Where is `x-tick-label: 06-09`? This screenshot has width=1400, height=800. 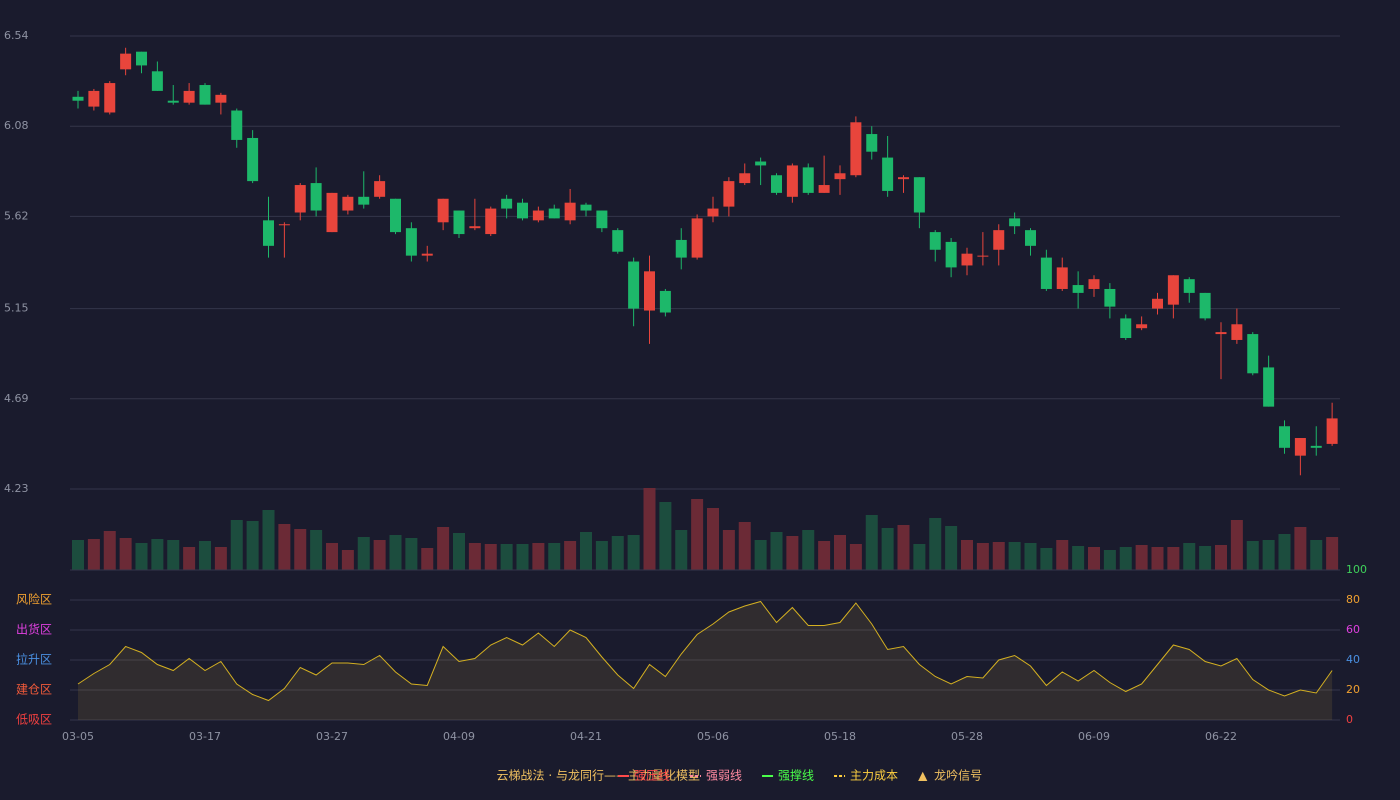 x-tick-label: 06-09 is located at coordinates (1094, 736).